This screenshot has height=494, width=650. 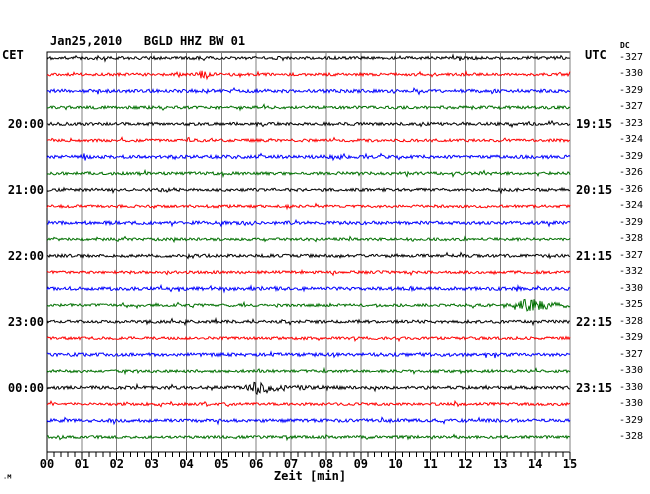 I want to click on x-tick-label: 05, so click(x=221, y=464).